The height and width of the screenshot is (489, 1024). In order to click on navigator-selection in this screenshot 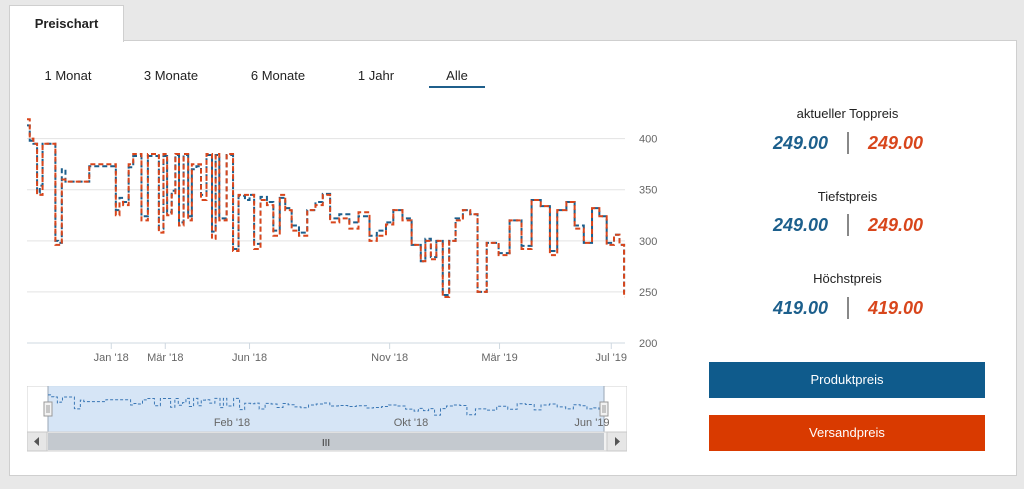, I will do `click(326, 409)`.